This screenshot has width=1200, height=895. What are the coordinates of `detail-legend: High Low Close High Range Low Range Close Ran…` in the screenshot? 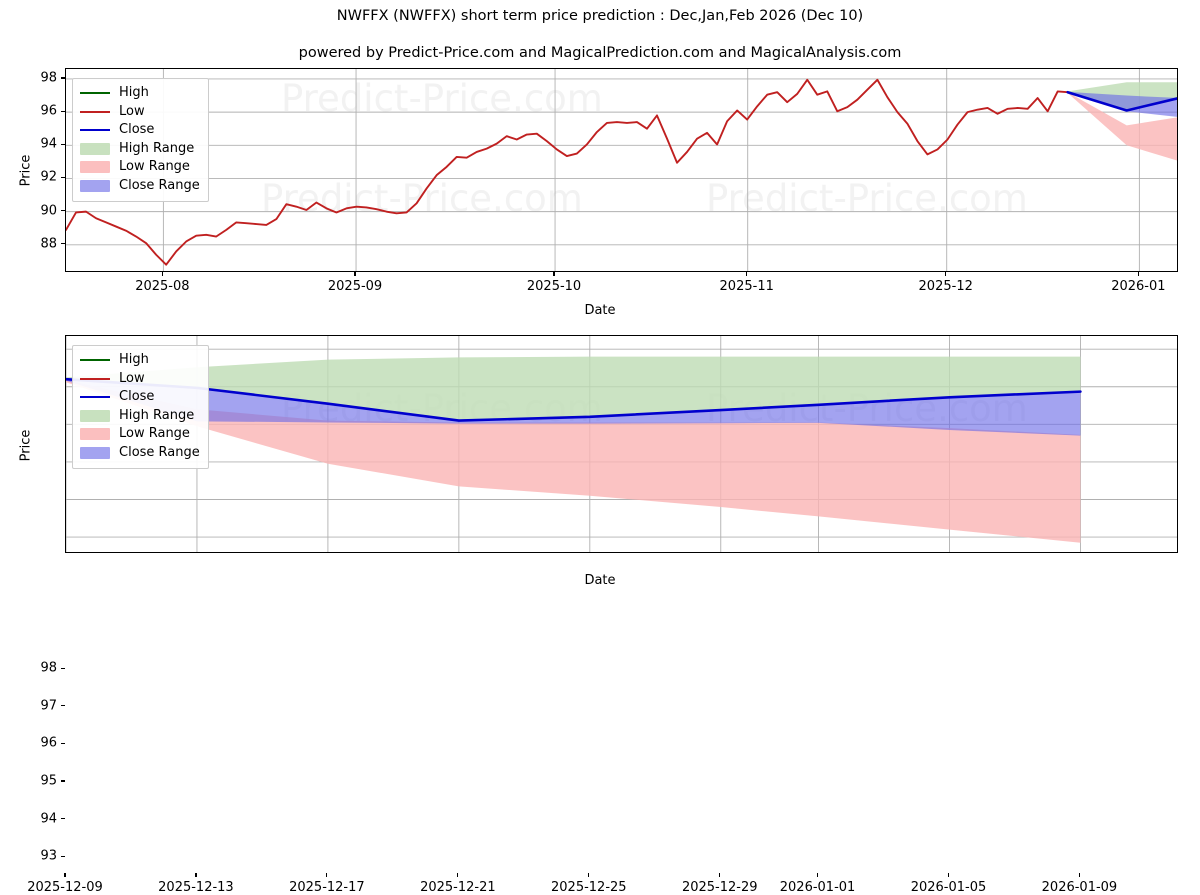 It's located at (140, 407).